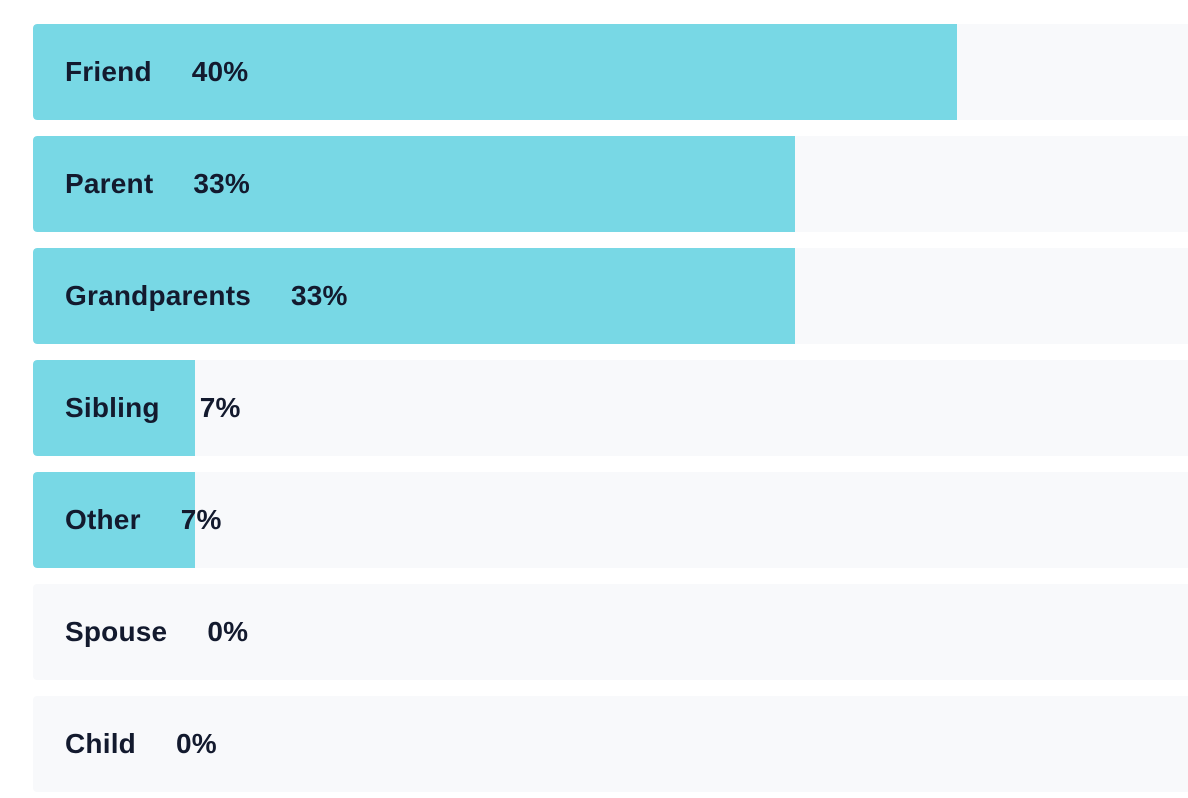 This screenshot has height=798, width=1188. What do you see at coordinates (143, 520) in the screenshot?
I see `bar-label-group: Other 7%` at bounding box center [143, 520].